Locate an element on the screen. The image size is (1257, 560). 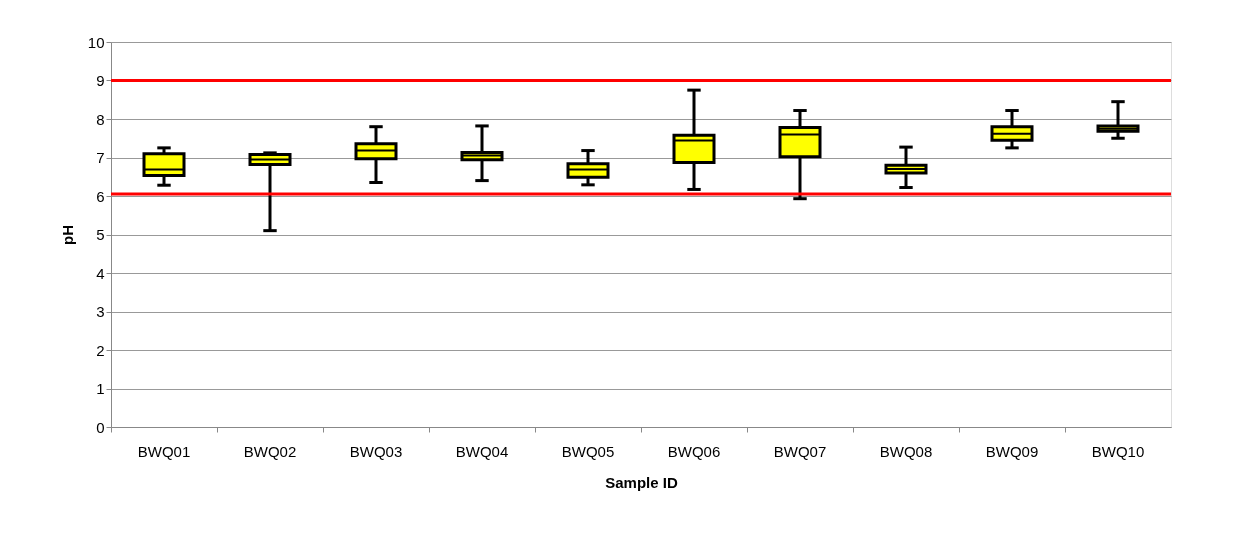
y-tick-label: 1 is located at coordinates (100, 388).